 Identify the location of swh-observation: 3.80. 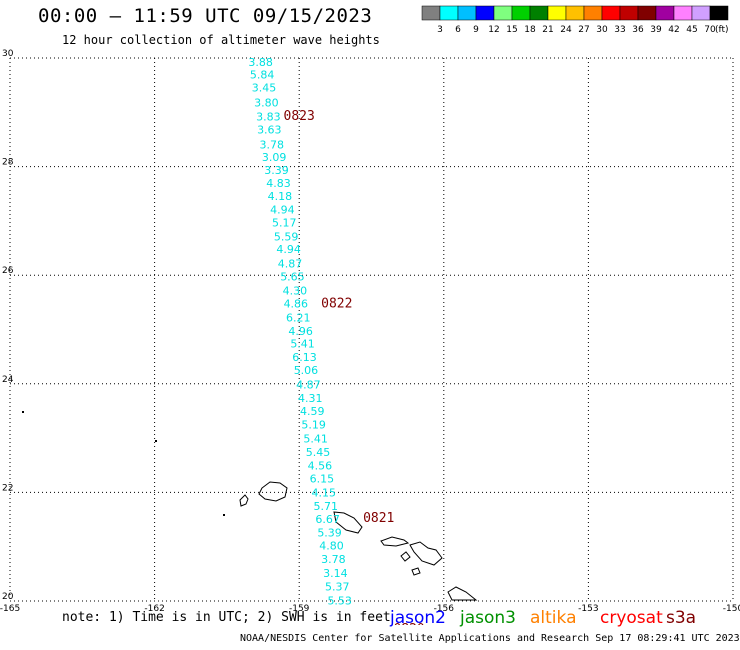
(266, 103).